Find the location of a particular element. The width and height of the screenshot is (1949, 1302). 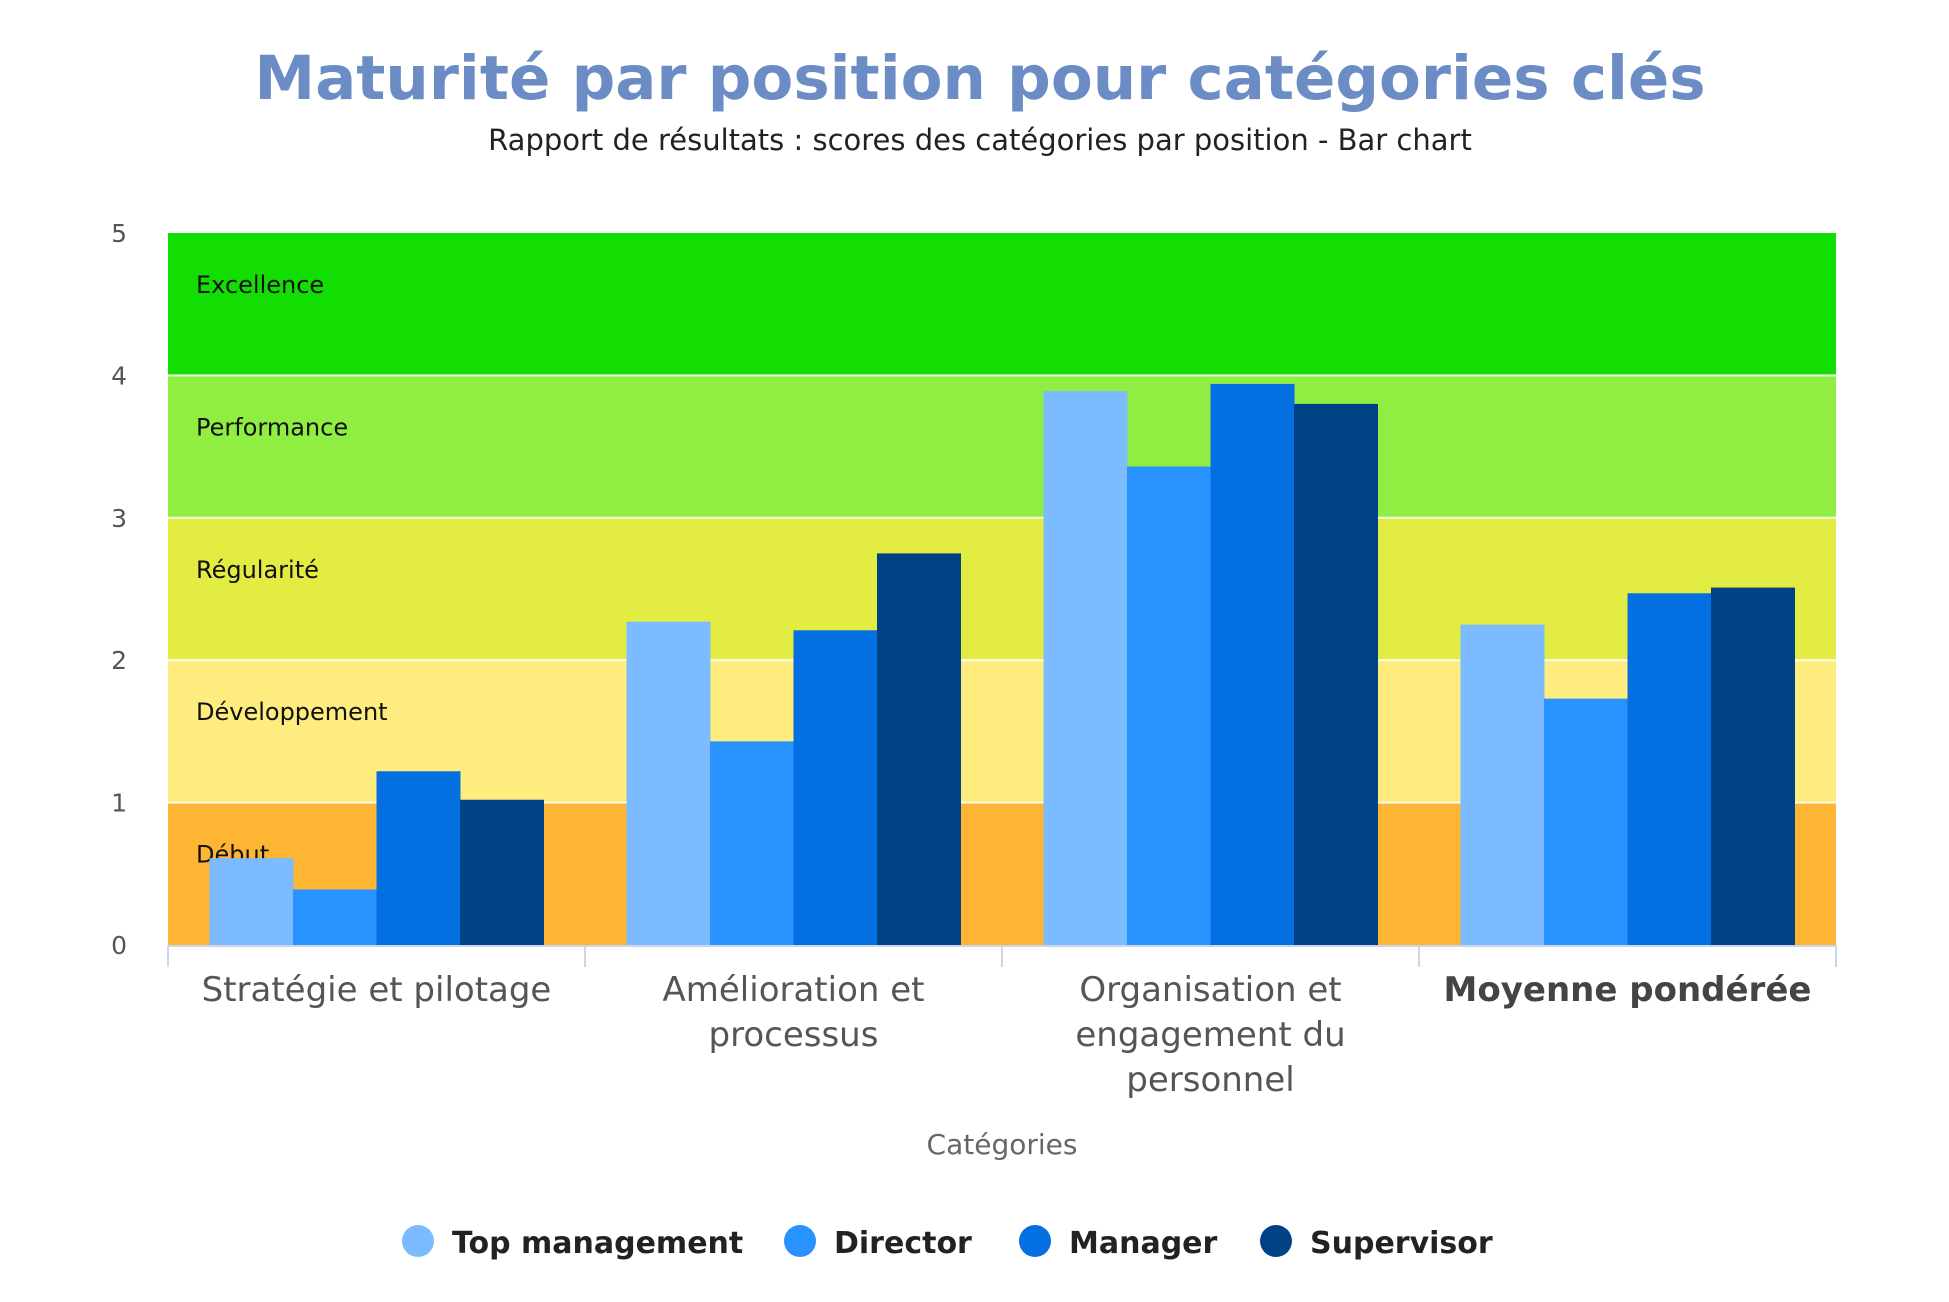

legend-item: Top management is located at coordinates (572, 1243).